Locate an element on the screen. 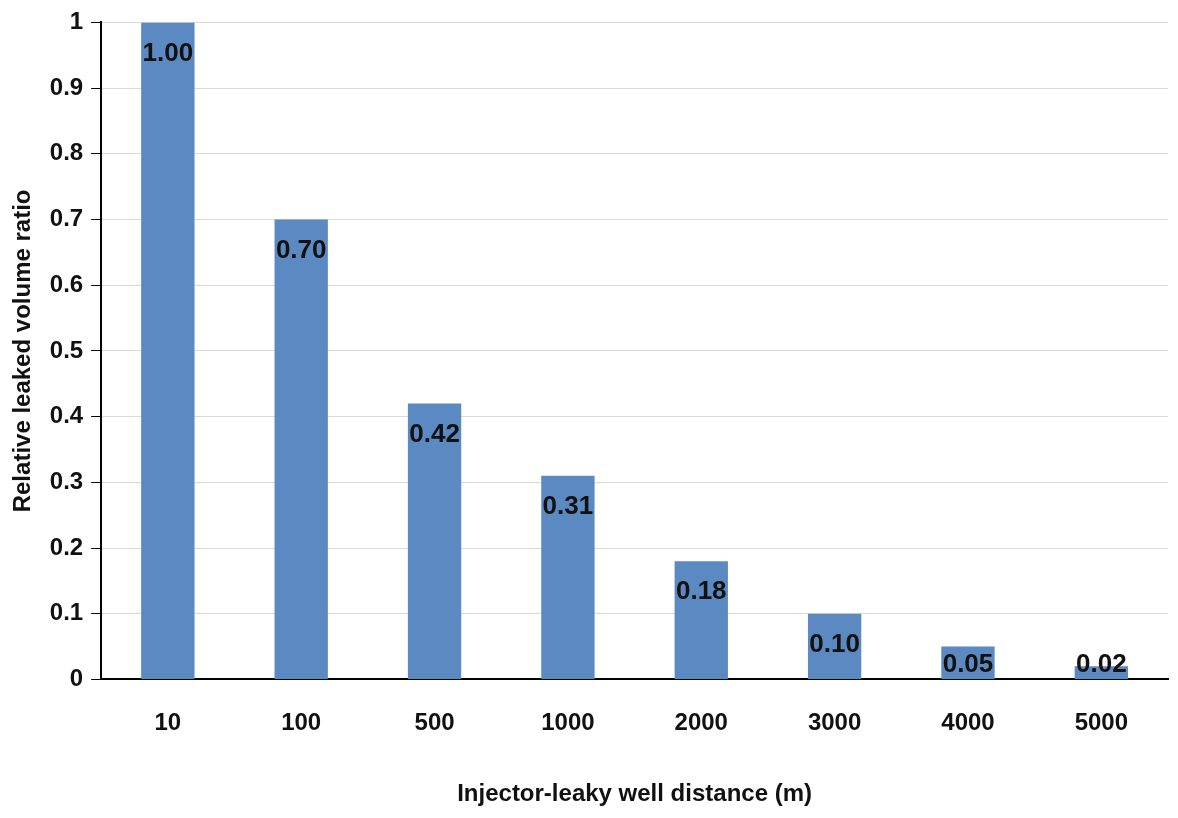 The width and height of the screenshot is (1178, 818). data-label: 0.42 is located at coordinates (434, 432).